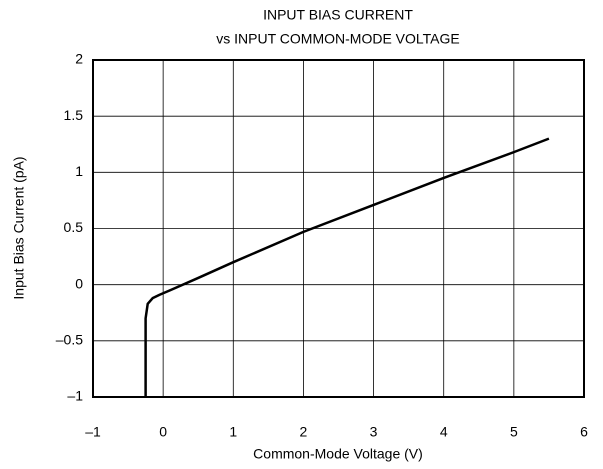 This screenshot has height=469, width=603. Describe the element at coordinates (69, 340) in the screenshot. I see `y-tick-label: –0.5` at that location.